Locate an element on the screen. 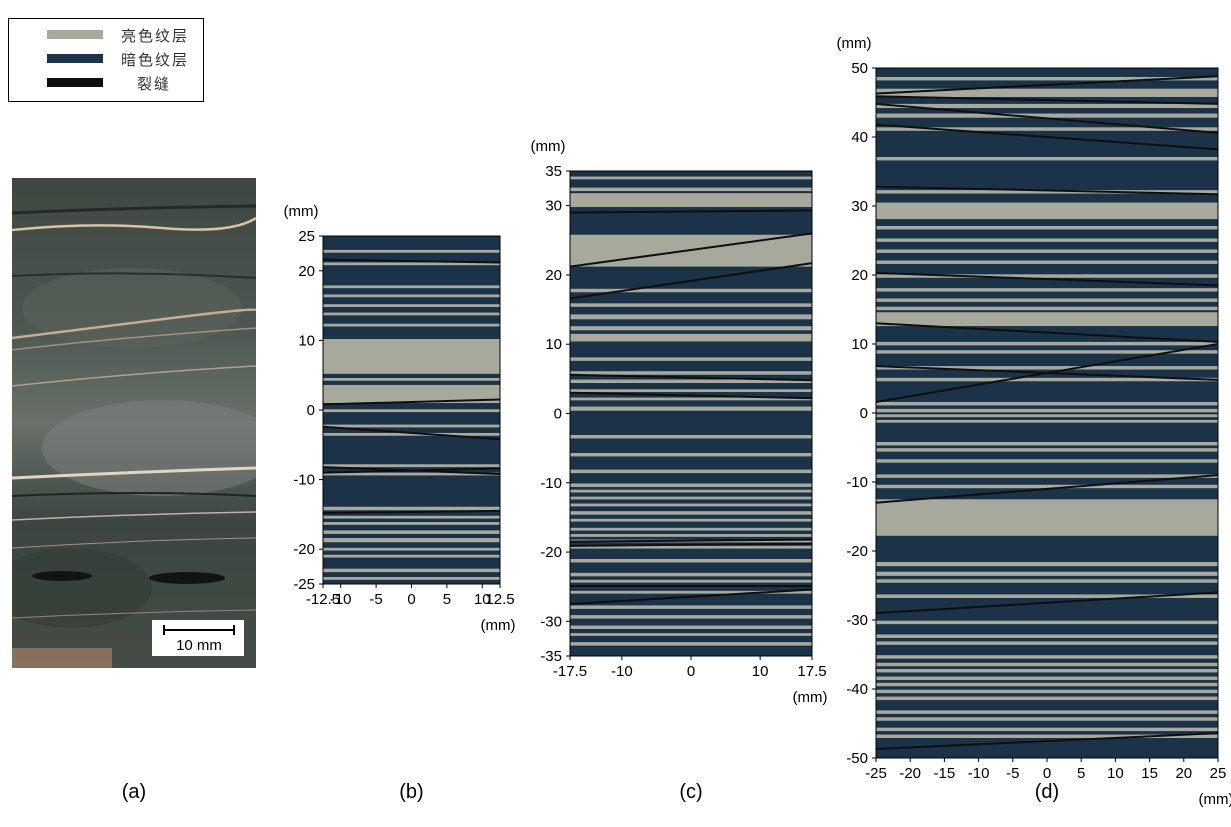 The height and width of the screenshot is (827, 1231). panel-d-y-tick-label: -40 is located at coordinates (857, 689).